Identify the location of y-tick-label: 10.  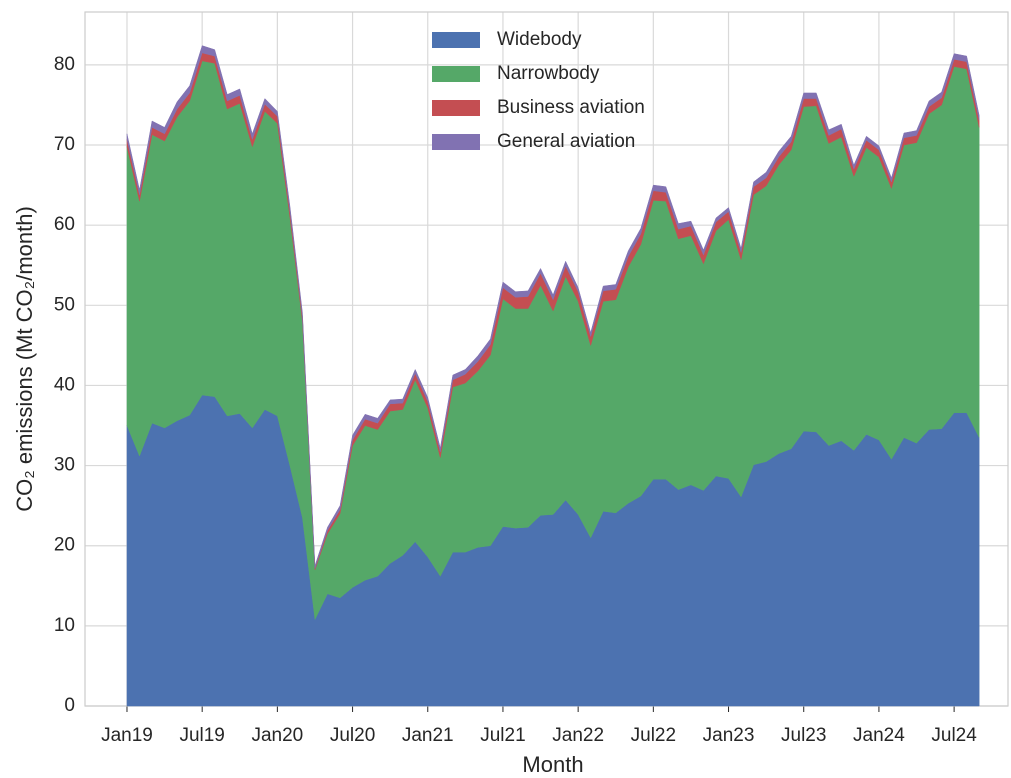
(64, 625).